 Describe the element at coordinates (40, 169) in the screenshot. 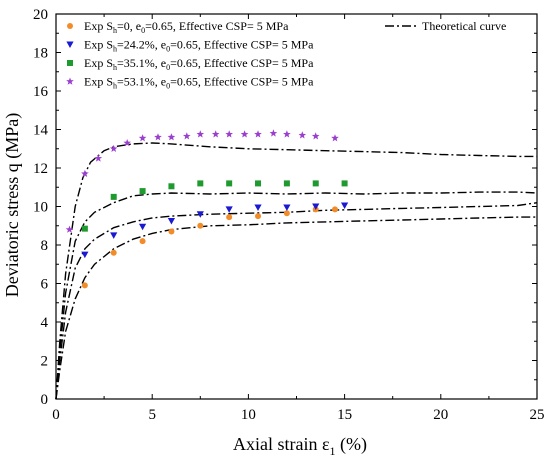

I see `y-tick-label: 12` at that location.